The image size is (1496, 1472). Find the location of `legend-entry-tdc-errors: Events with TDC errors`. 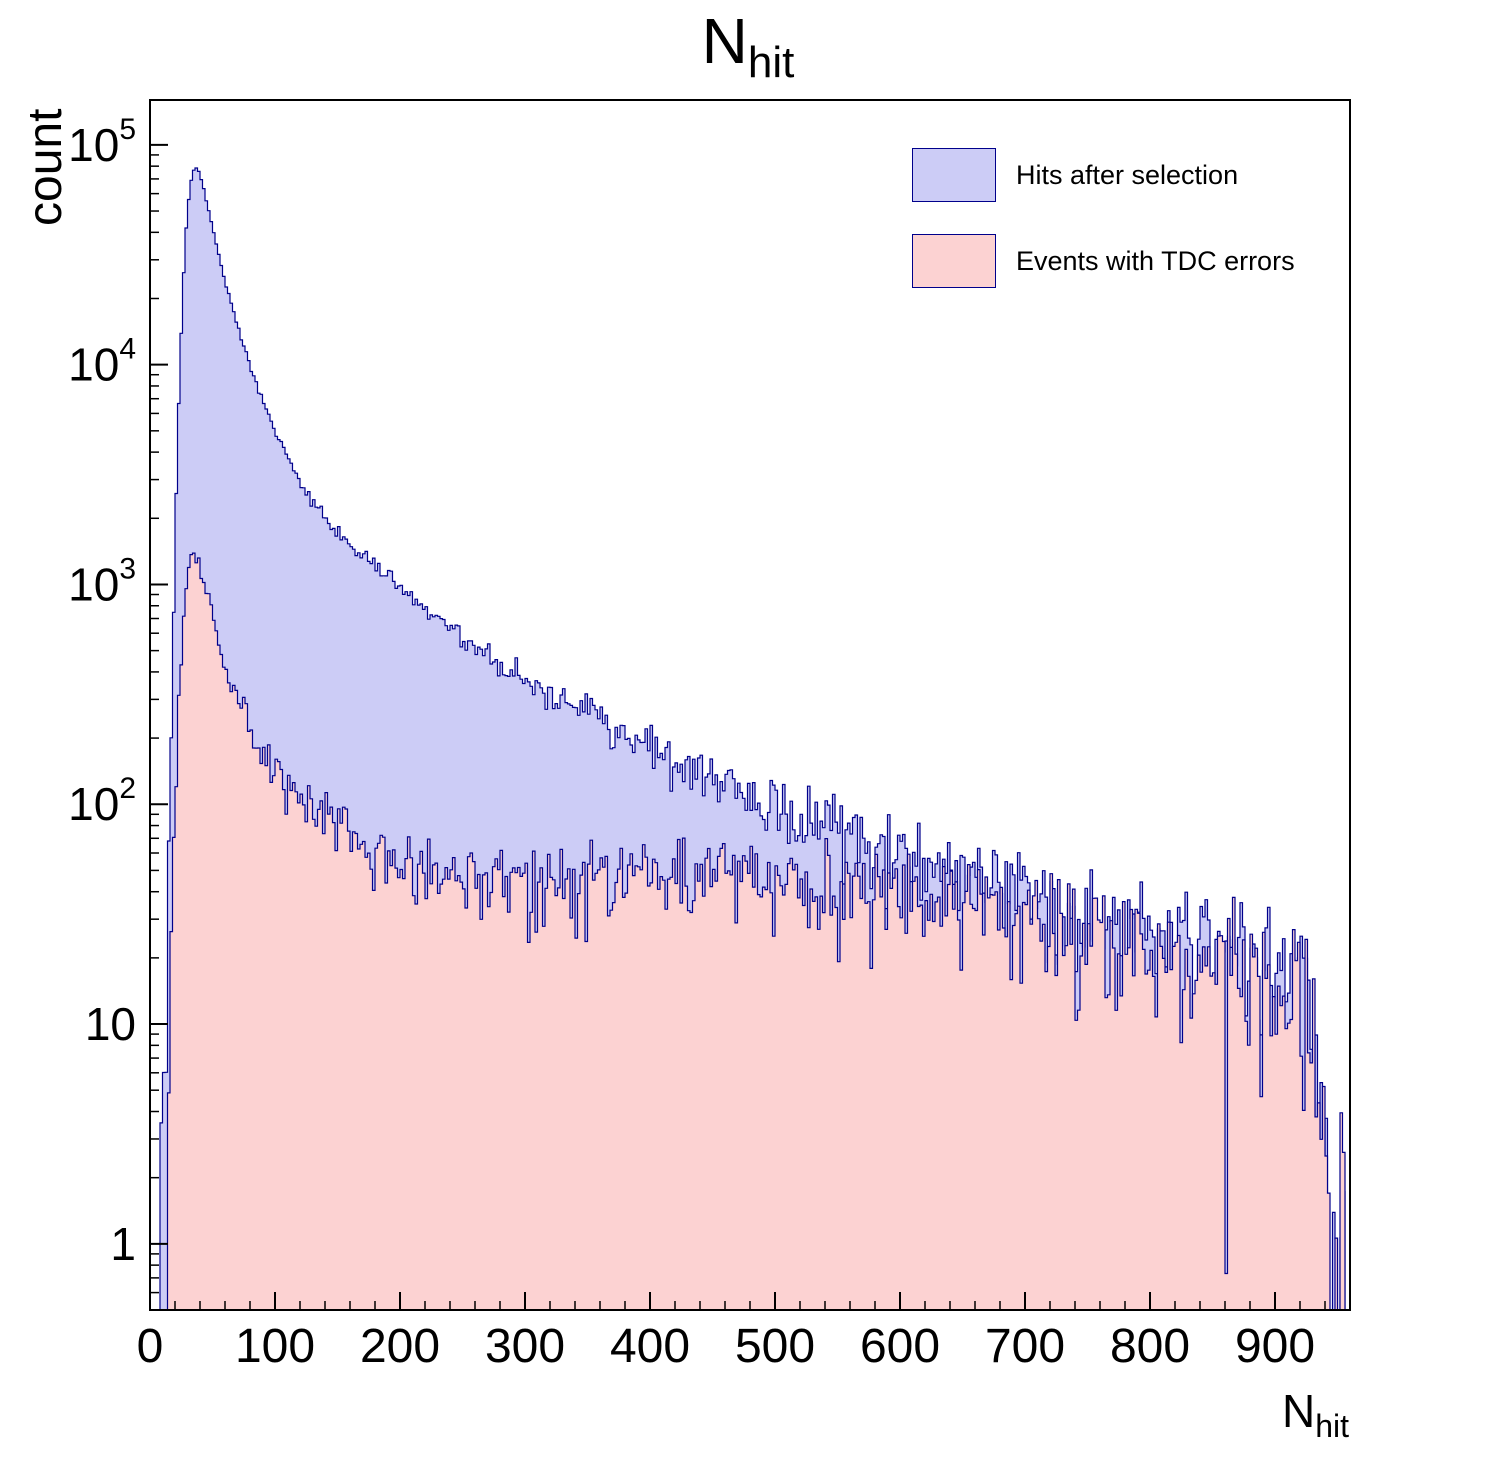

legend-entry-tdc-errors: Events with TDC errors is located at coordinates (1103, 261).